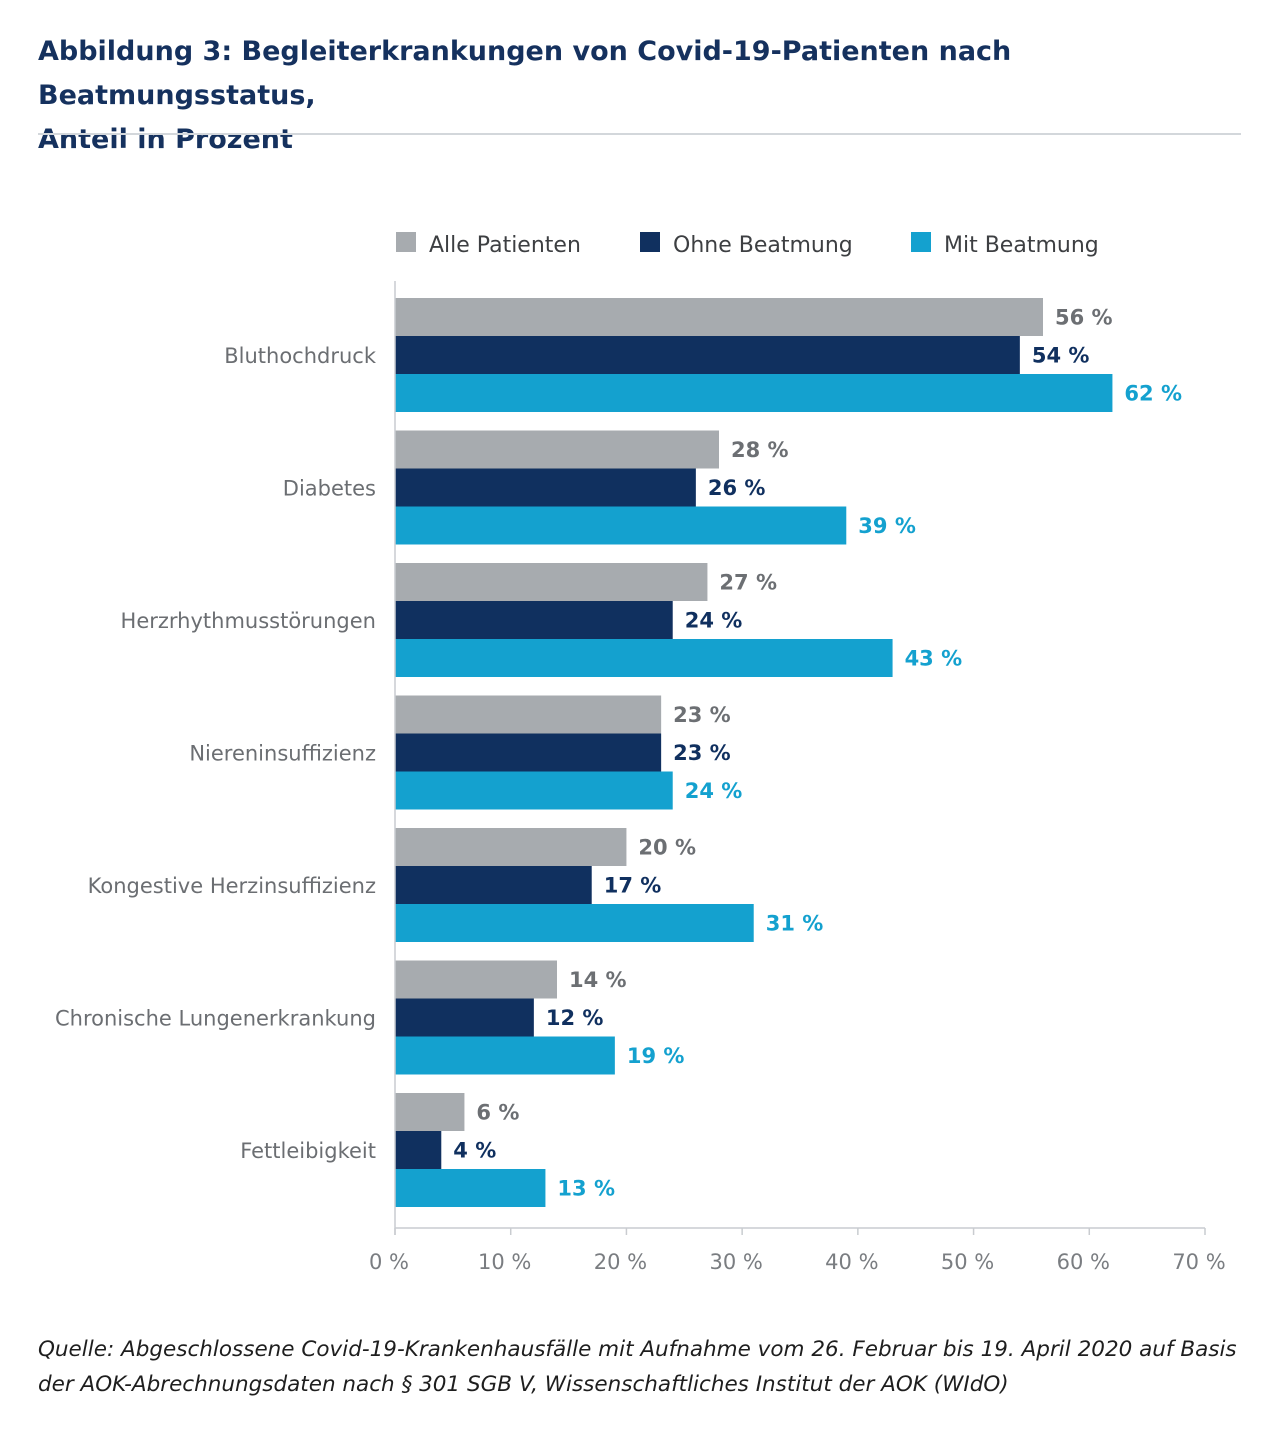 This screenshot has height=1441, width=1280. What do you see at coordinates (528, 752) in the screenshot?
I see `bar-niereninsuffizienz-ohne-beatmung` at bounding box center [528, 752].